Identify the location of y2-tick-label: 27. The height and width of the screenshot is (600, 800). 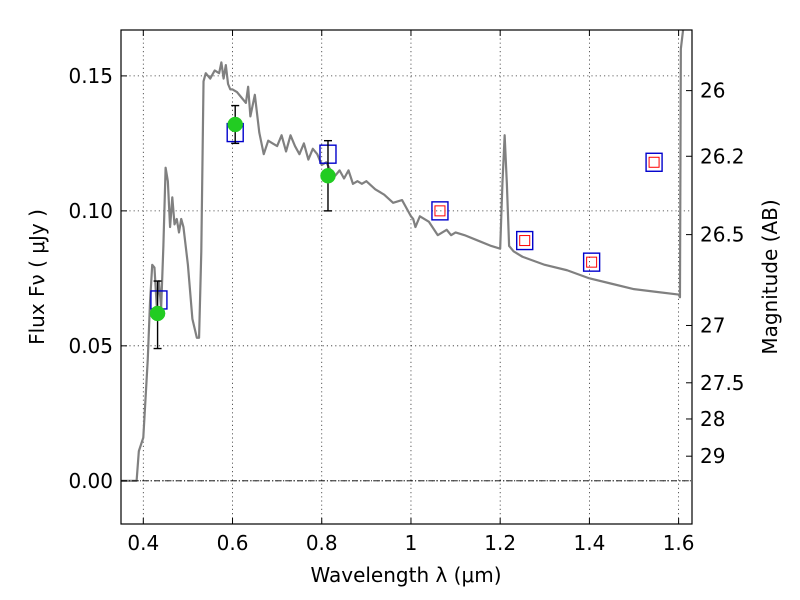
(712, 325).